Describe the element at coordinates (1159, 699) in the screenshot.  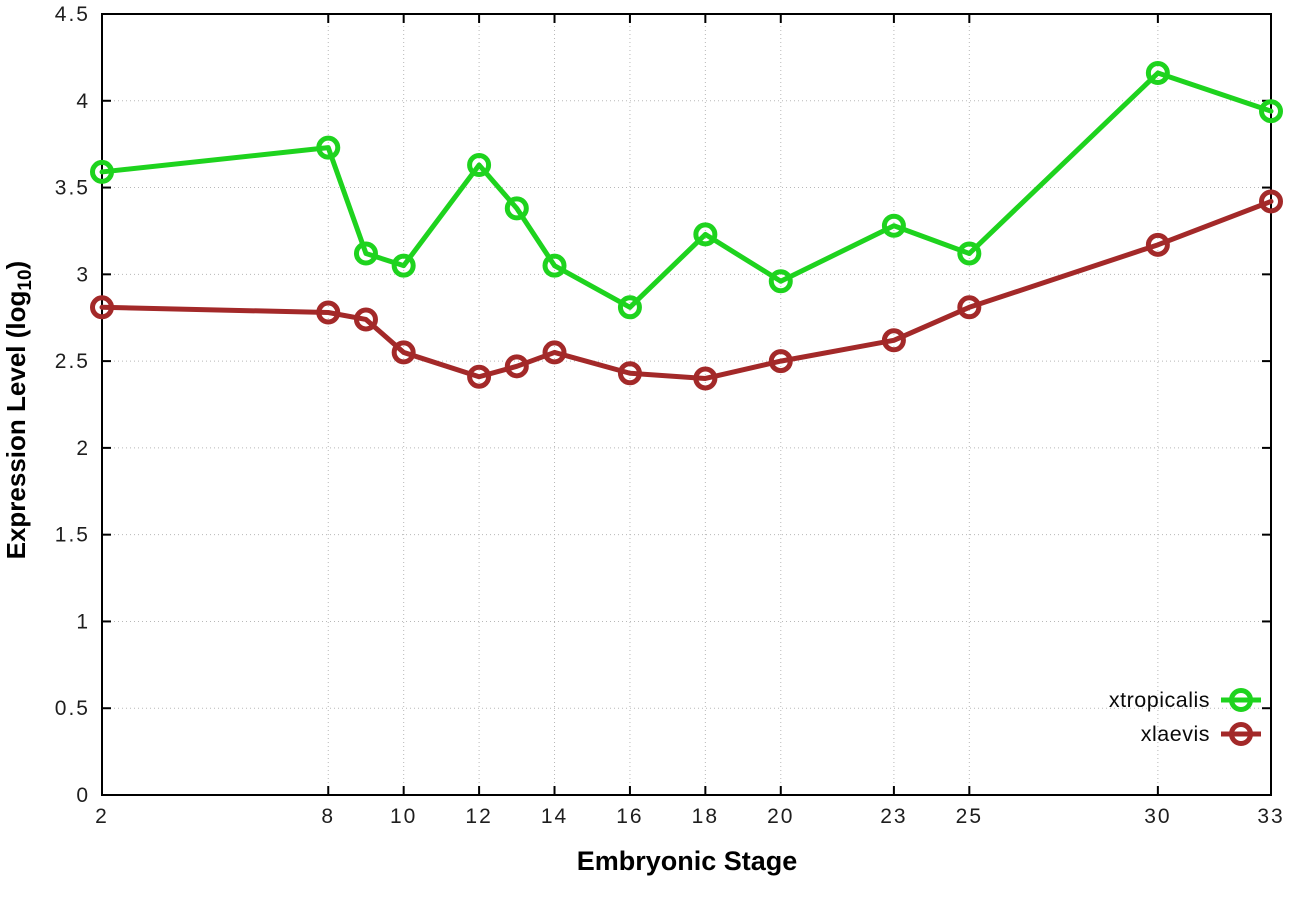
I see `legend-label-xtropicalis: xtropicalis` at that location.